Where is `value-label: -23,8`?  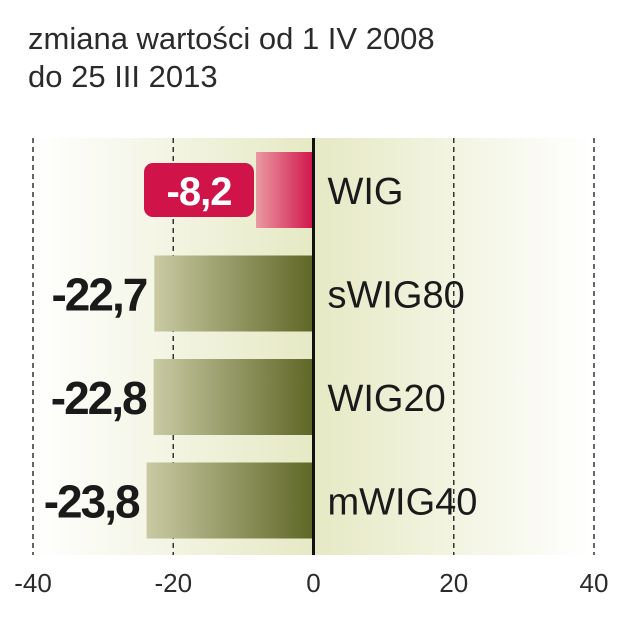
value-label: -23,8 is located at coordinates (92, 502).